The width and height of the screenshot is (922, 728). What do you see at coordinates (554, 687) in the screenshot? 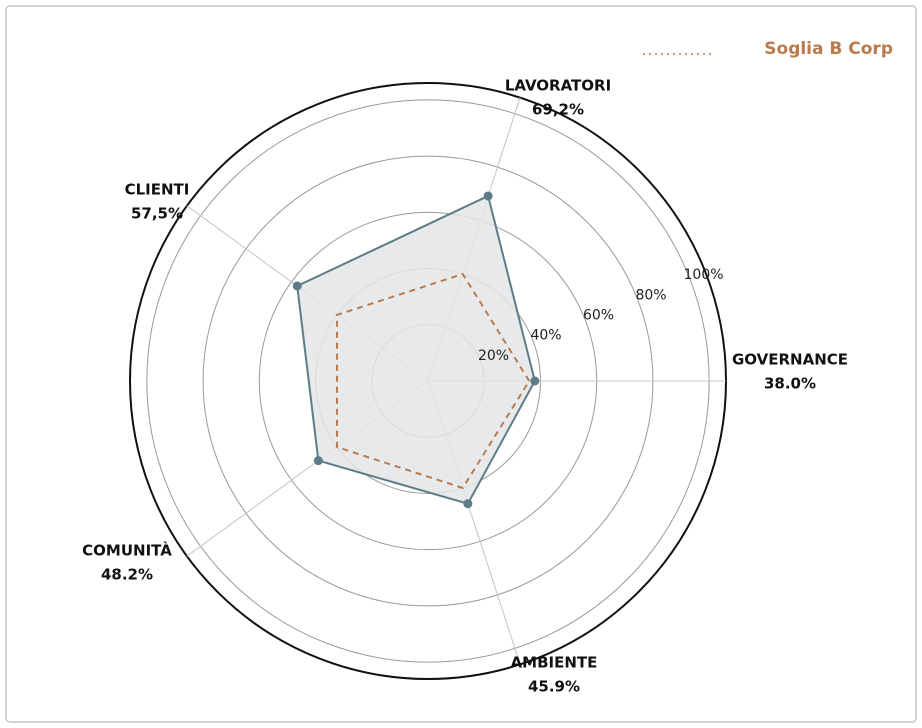
I see `value-label: 45.9%` at bounding box center [554, 687].